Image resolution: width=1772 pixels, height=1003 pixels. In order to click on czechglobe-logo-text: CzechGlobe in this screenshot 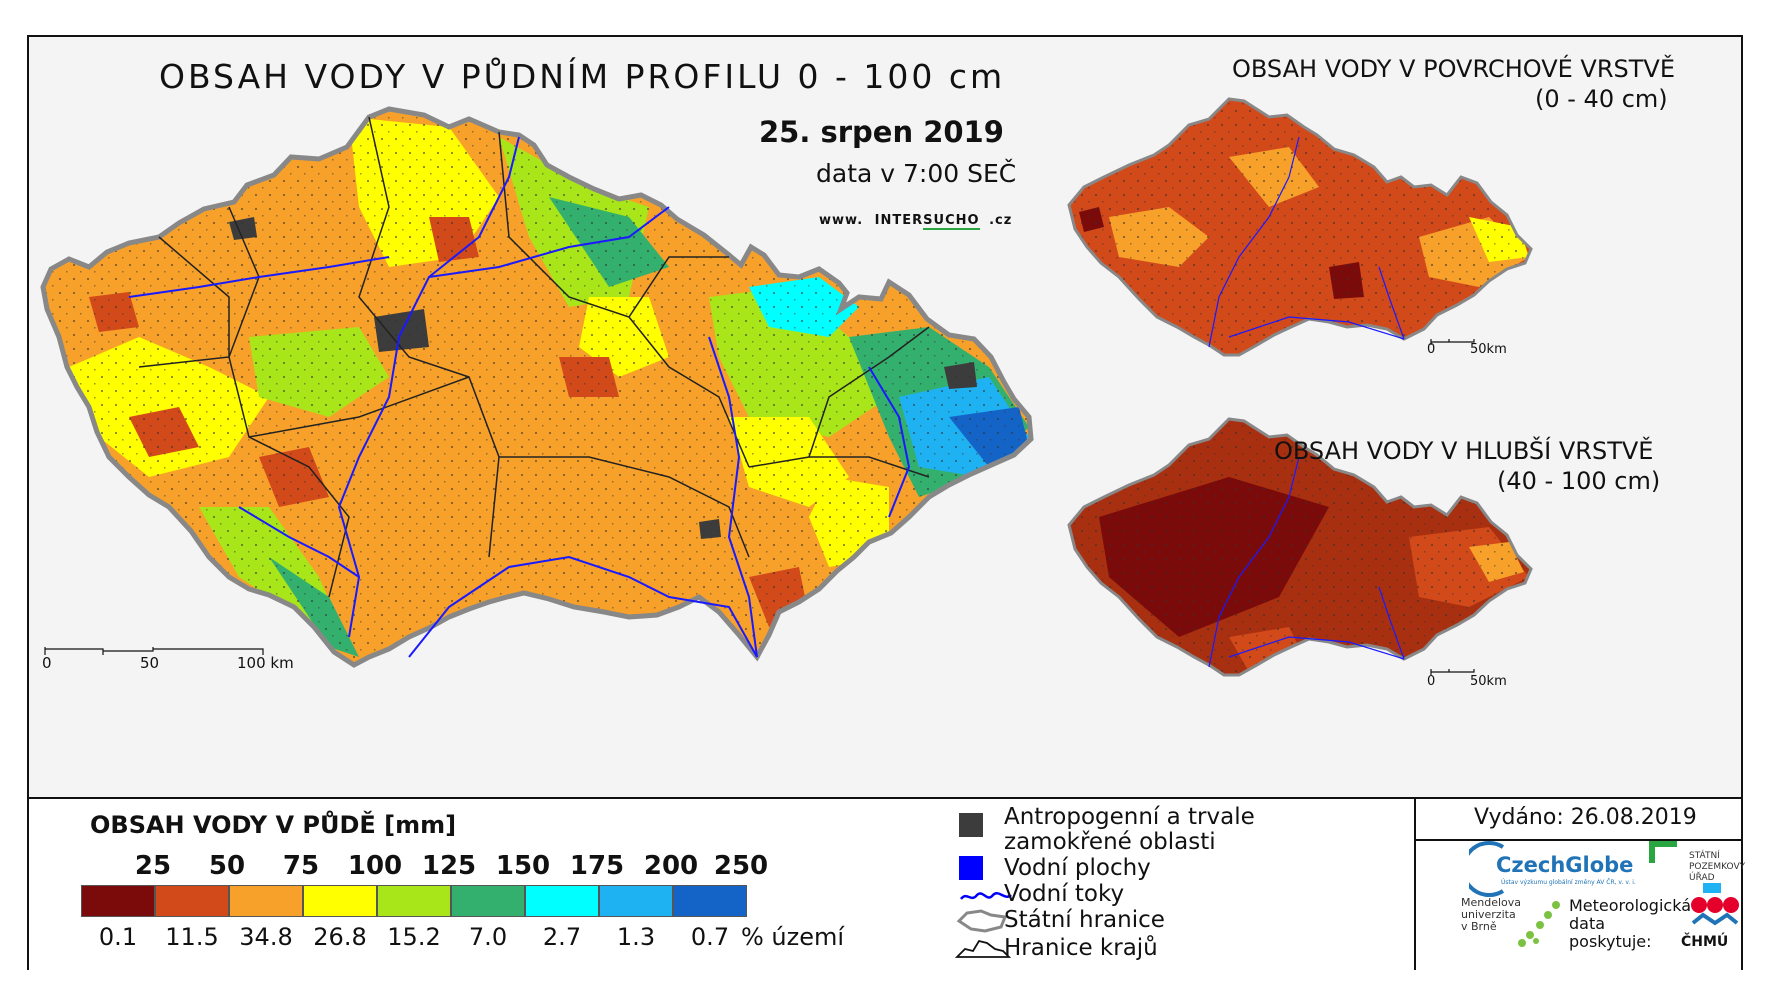, I will do `click(1565, 865)`.